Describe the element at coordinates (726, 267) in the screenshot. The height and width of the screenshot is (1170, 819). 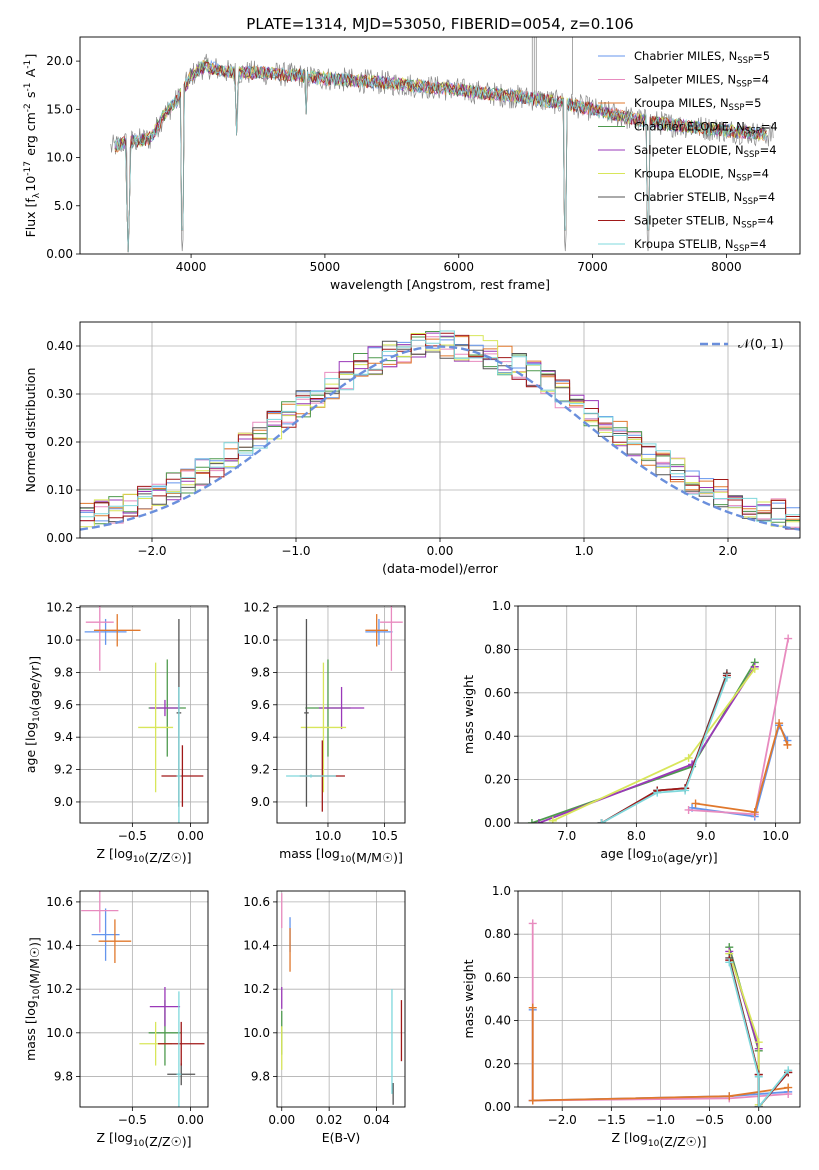
I see `x-tick-label: 8000` at that location.